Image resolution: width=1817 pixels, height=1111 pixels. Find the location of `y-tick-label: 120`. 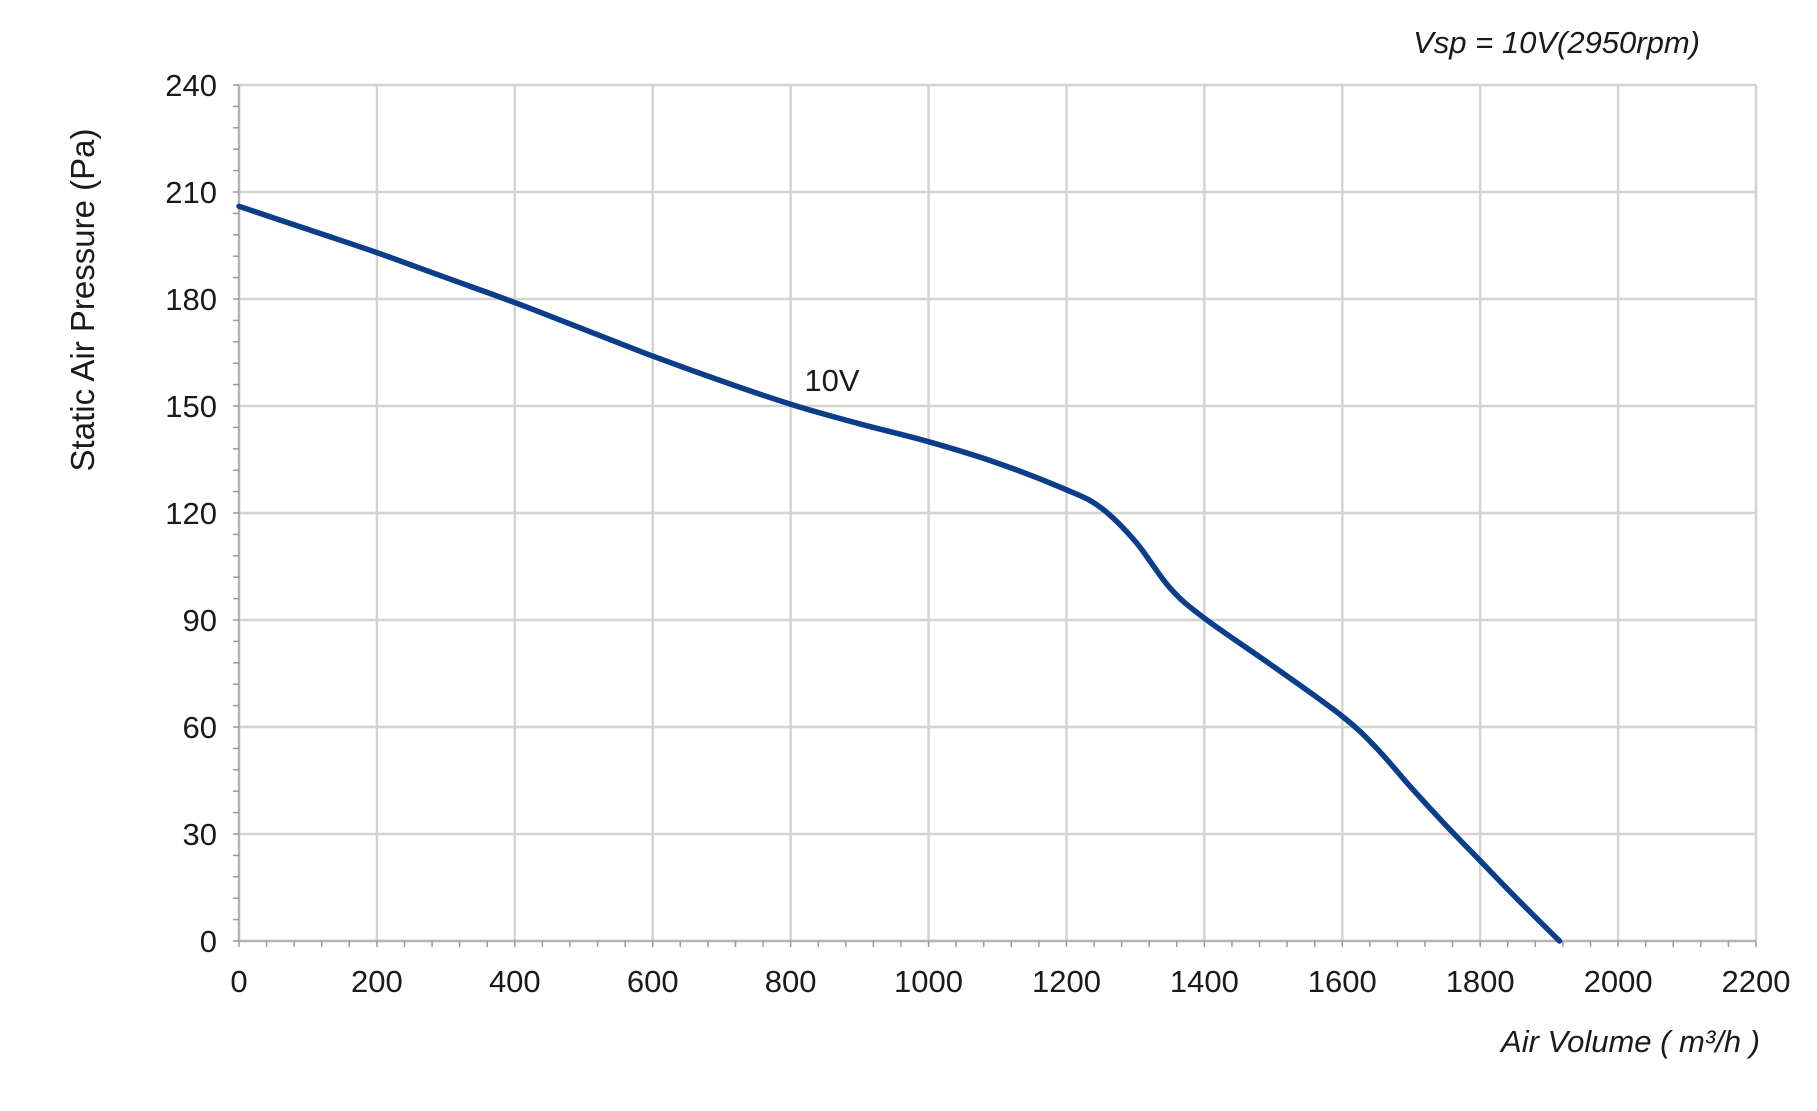

y-tick-label: 120 is located at coordinates (191, 513).